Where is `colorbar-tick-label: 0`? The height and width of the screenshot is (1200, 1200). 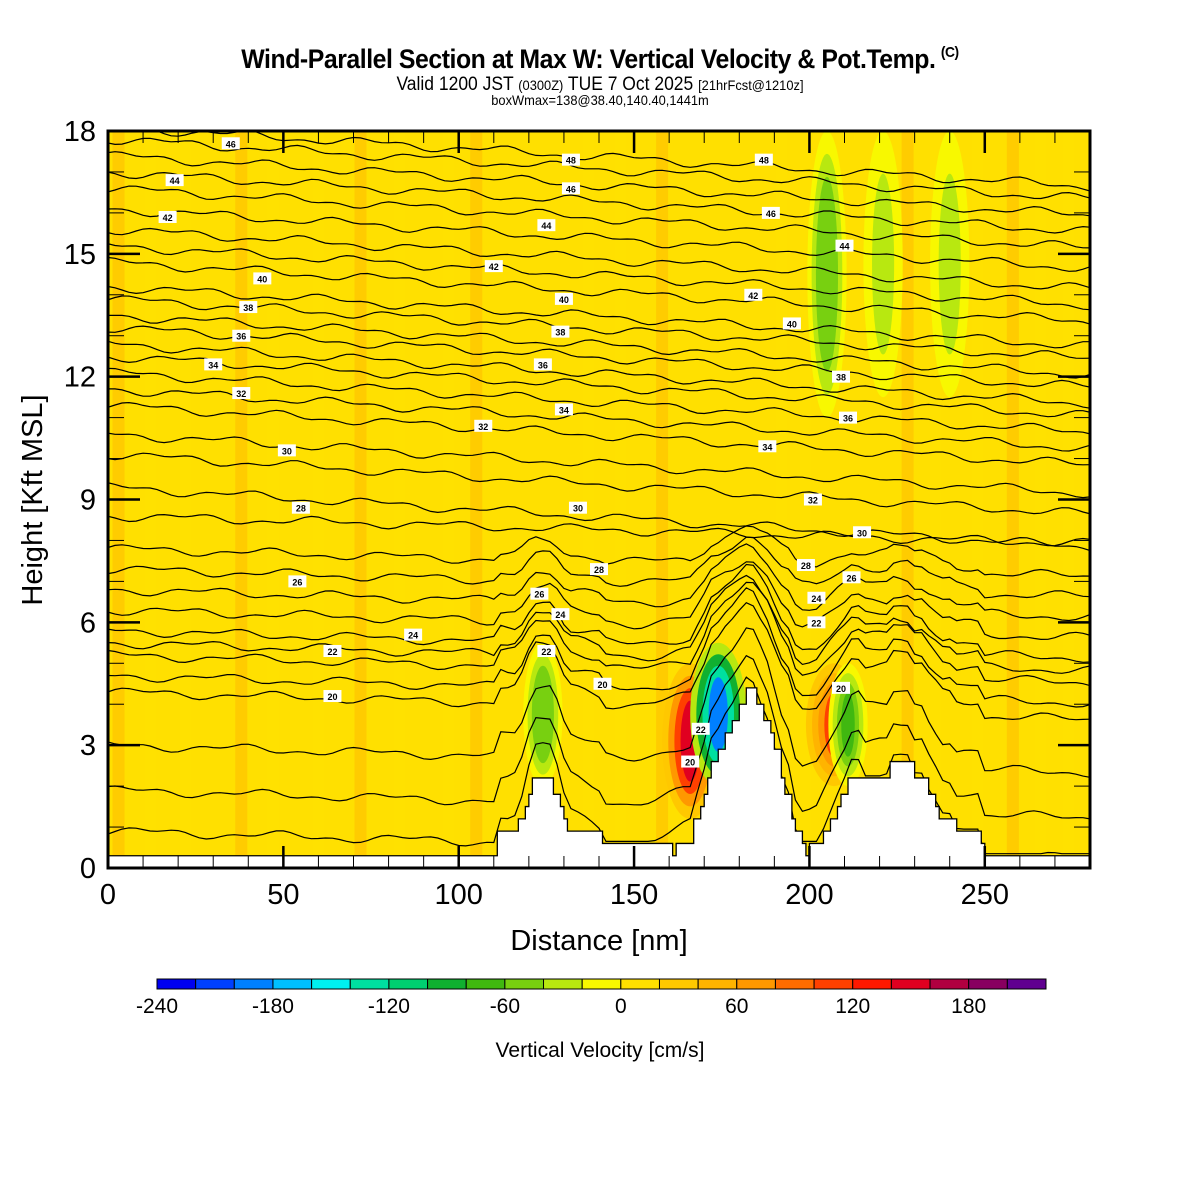
colorbar-tick-label: 0 is located at coordinates (621, 1006).